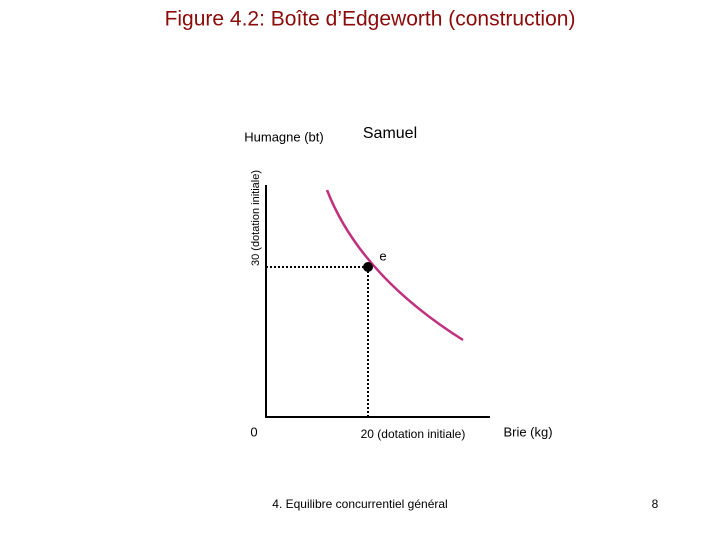 Image resolution: width=720 pixels, height=540 pixels. Describe the element at coordinates (413, 434) in the screenshot. I see `x-endowment-label: 20 (dotation initiale)` at that location.